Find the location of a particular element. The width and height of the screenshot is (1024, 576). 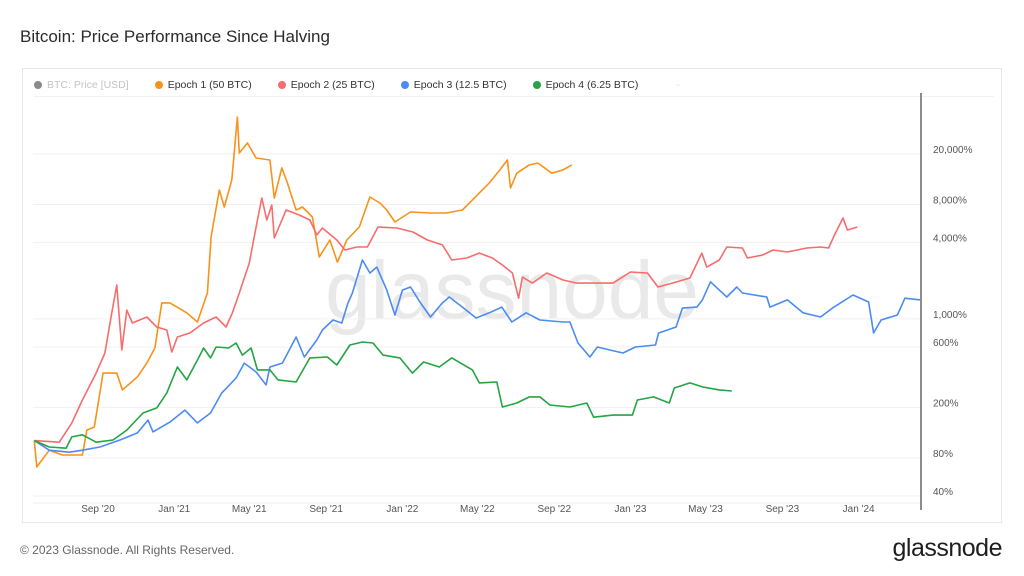

x-tick-label: Jan '22 is located at coordinates (402, 509).